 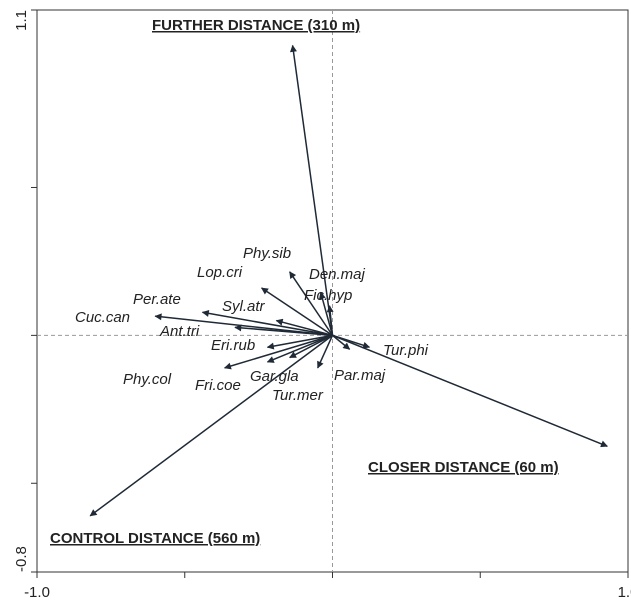 What do you see at coordinates (463, 467) in the screenshot?
I see `env-vector-label: CLOSER DISTANCE (60 m)` at bounding box center [463, 467].